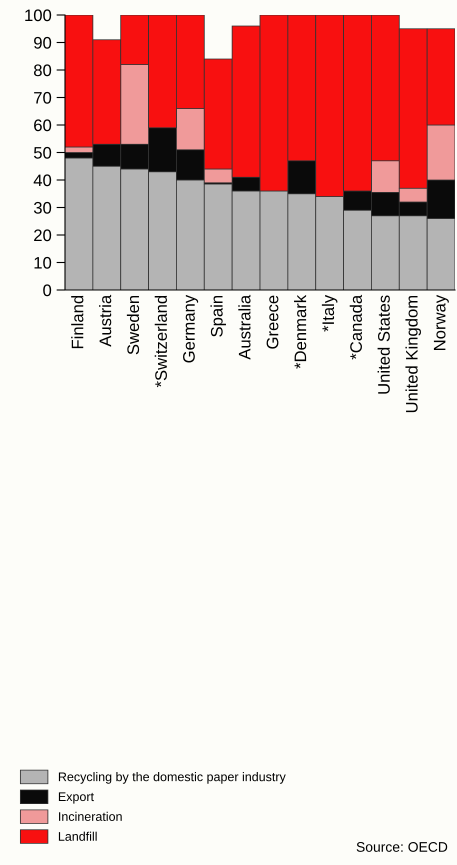 This screenshot has width=457, height=865. Describe the element at coordinates (441, 322) in the screenshot. I see `x-tick-label: Norway` at that location.